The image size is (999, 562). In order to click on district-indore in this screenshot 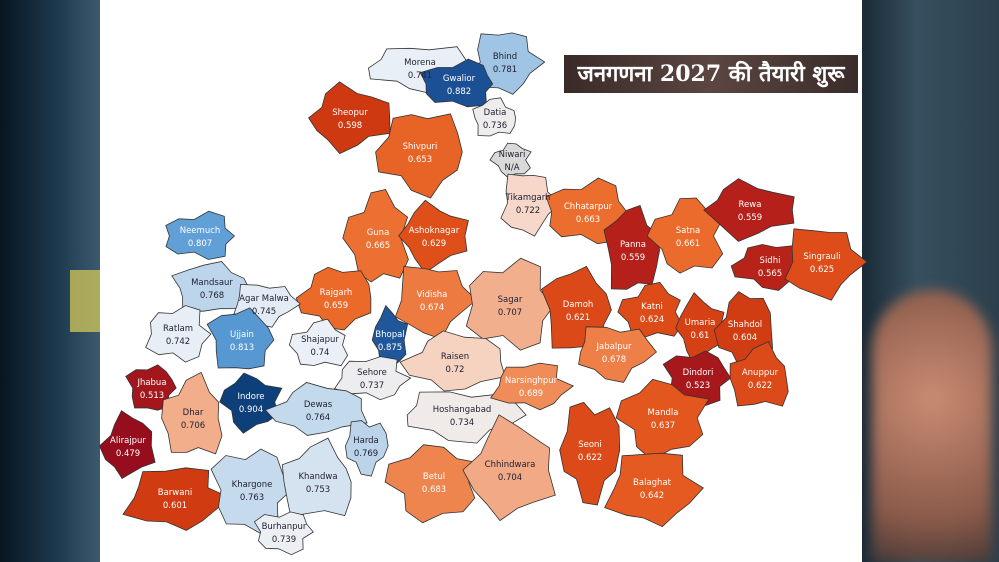, I will do `click(251, 403)`.